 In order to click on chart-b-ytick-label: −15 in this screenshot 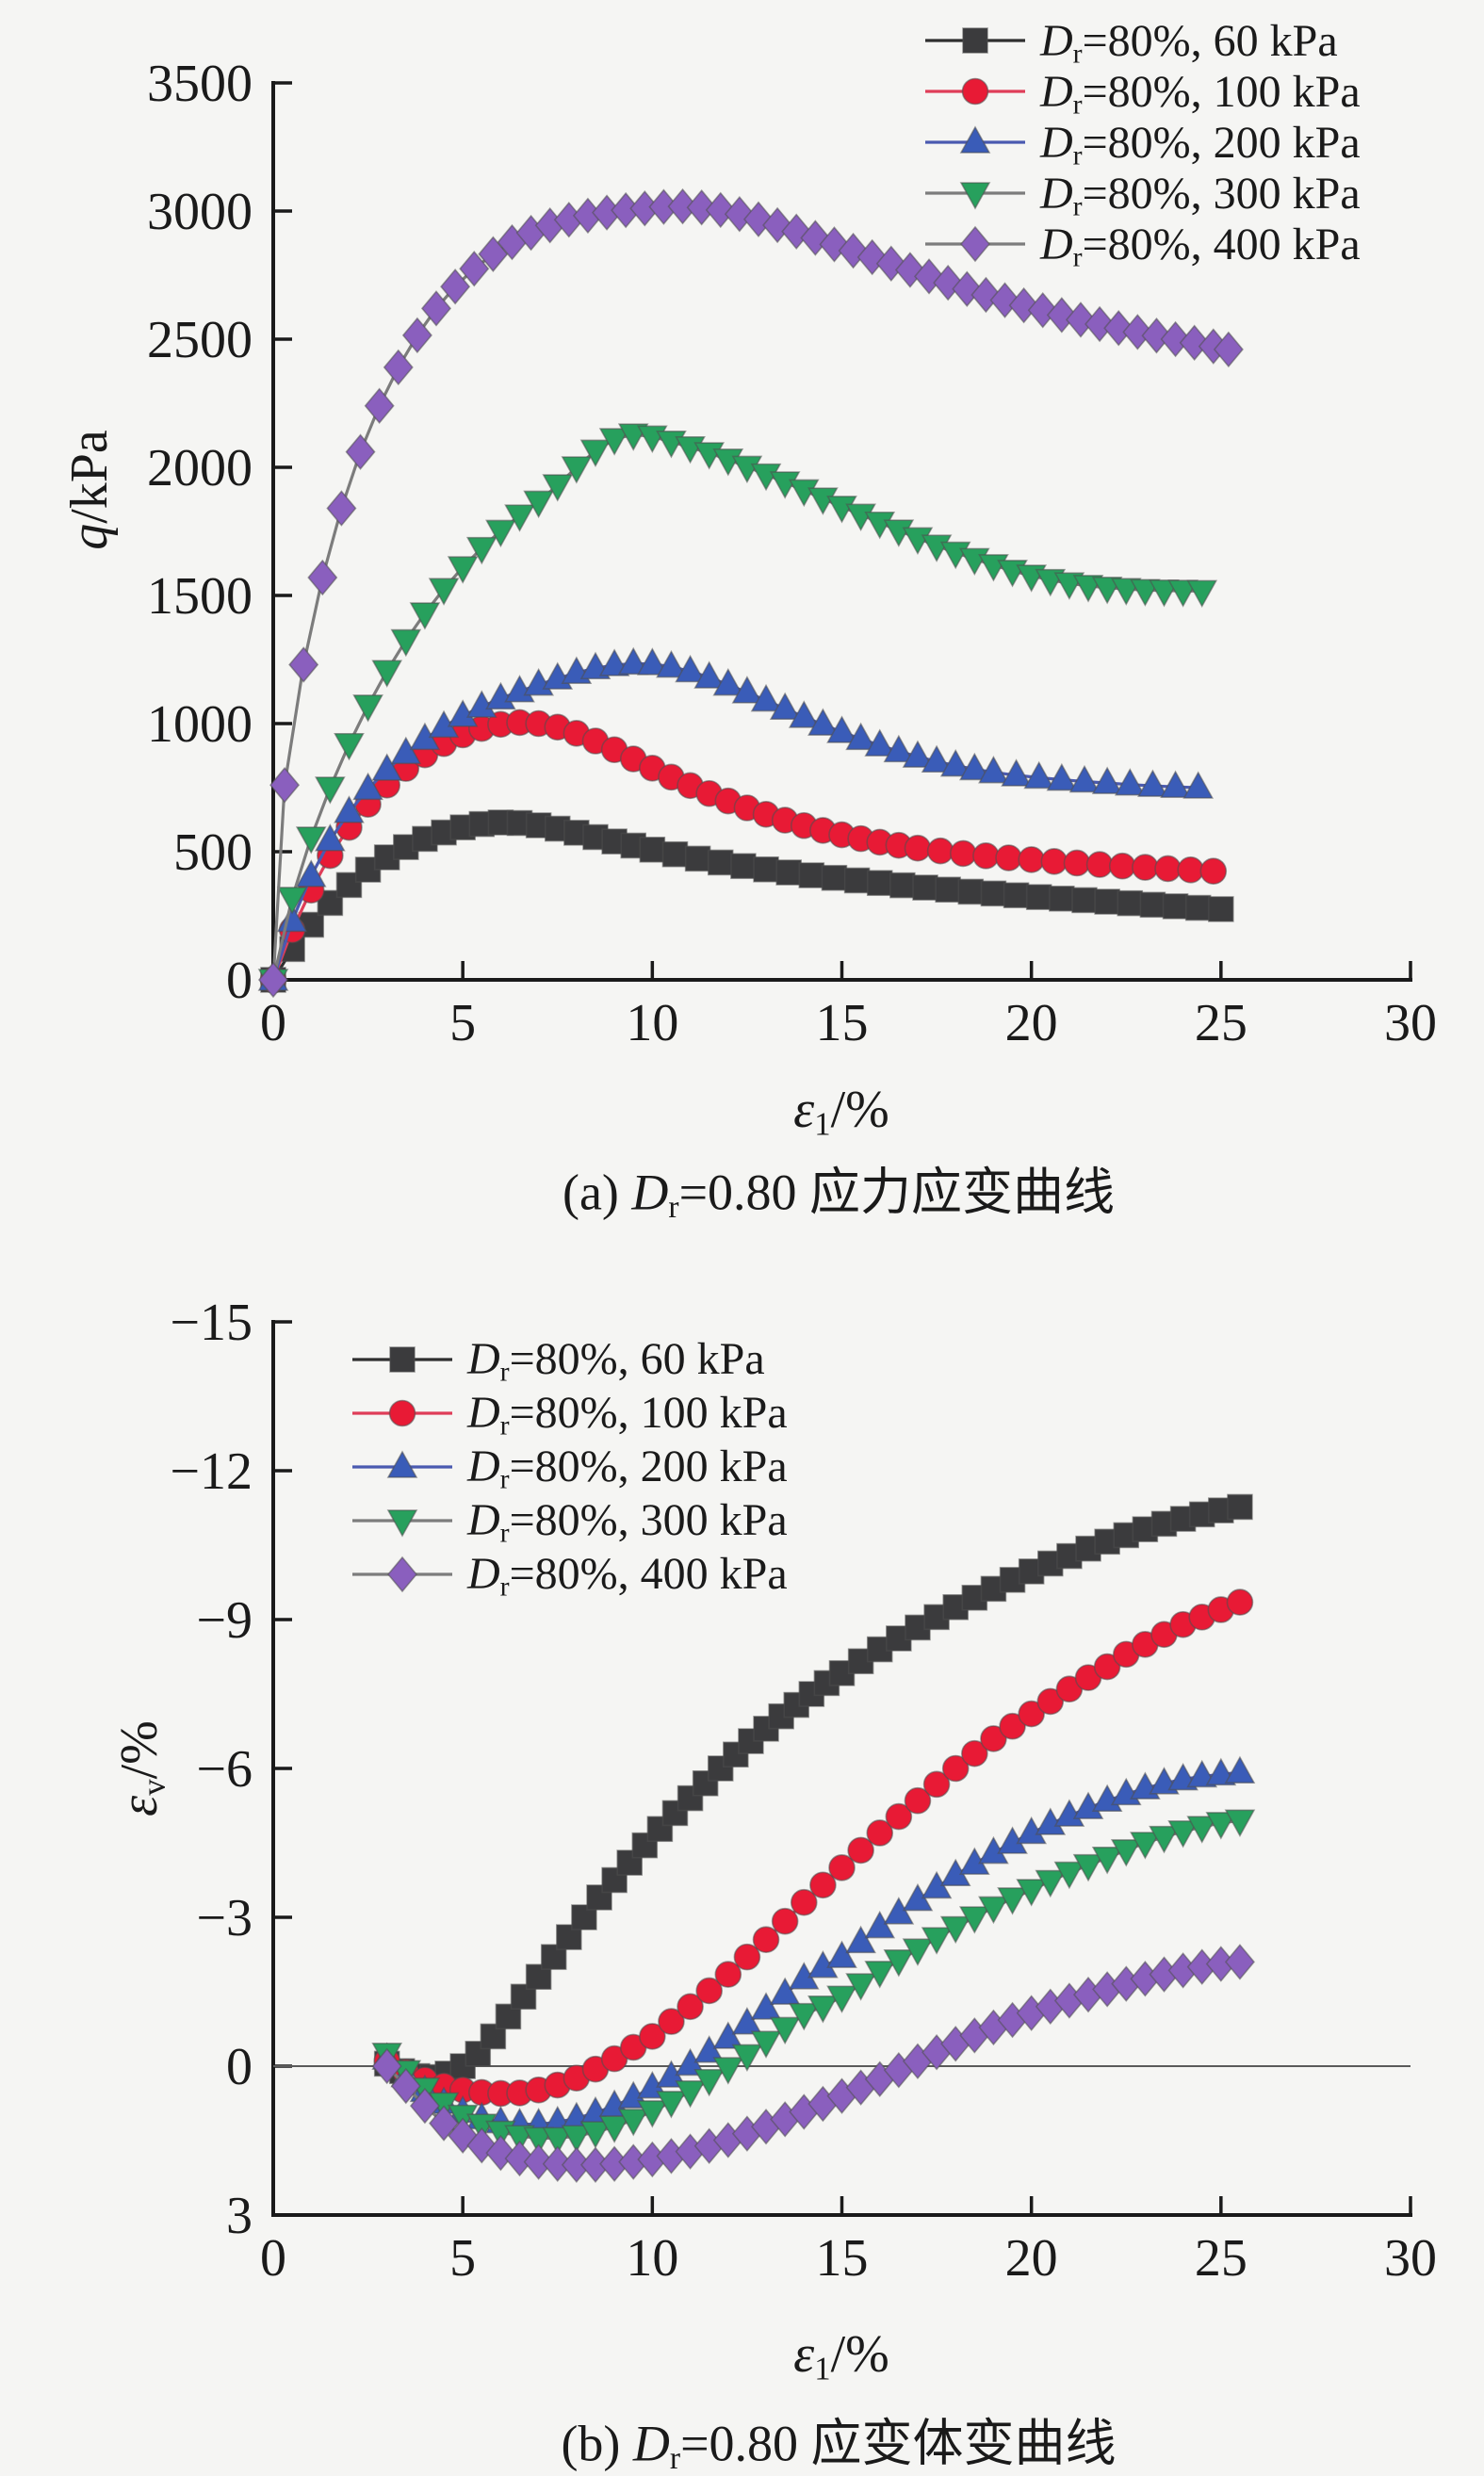, I will do `click(211, 1323)`.